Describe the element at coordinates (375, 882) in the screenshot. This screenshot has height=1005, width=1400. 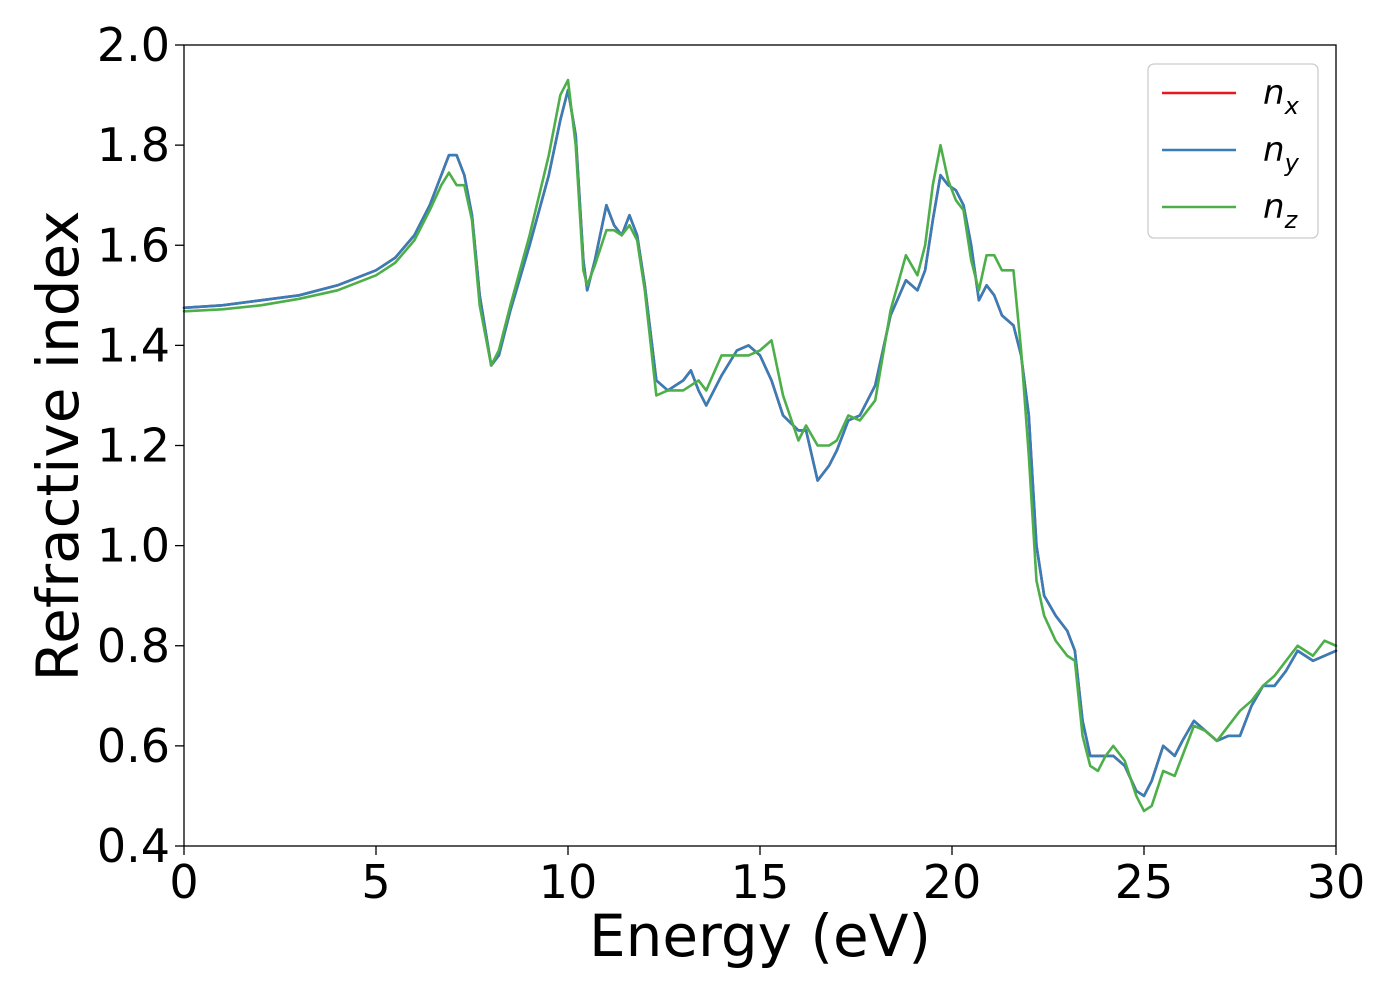
I see `x-tick-label: 5` at that location.